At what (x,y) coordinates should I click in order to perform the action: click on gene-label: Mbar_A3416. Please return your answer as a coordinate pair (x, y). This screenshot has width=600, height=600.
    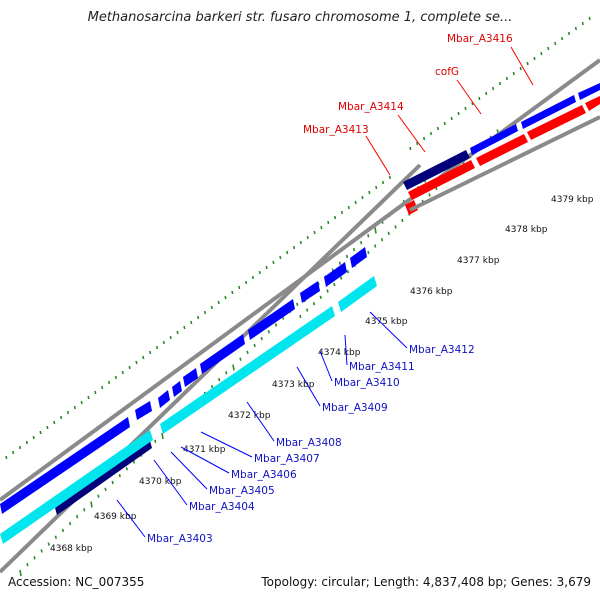
    Looking at the image, I should click on (480, 39).